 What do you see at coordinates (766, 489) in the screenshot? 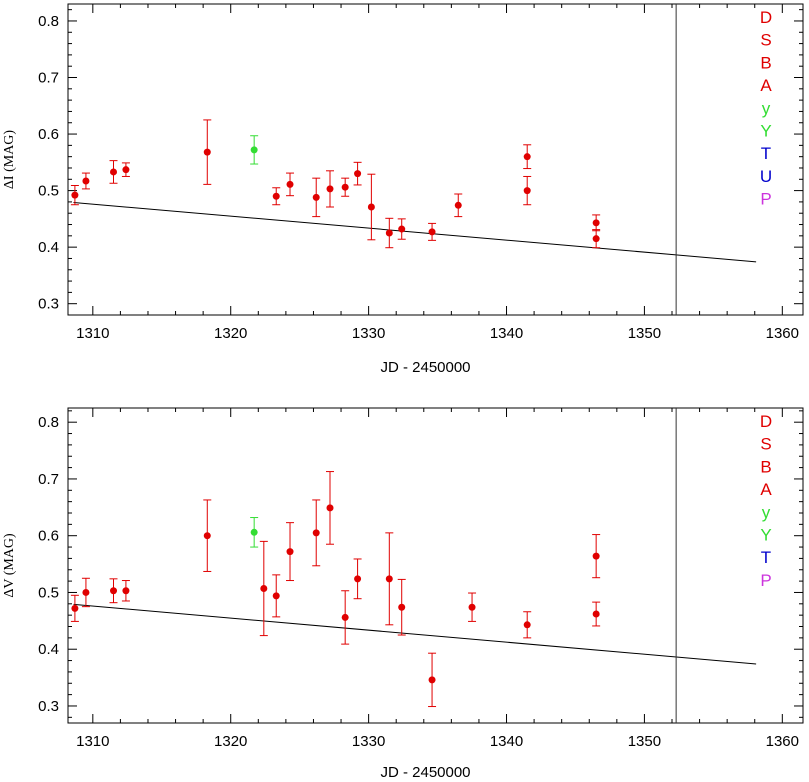
I see `legend-entry: A` at bounding box center [766, 489].